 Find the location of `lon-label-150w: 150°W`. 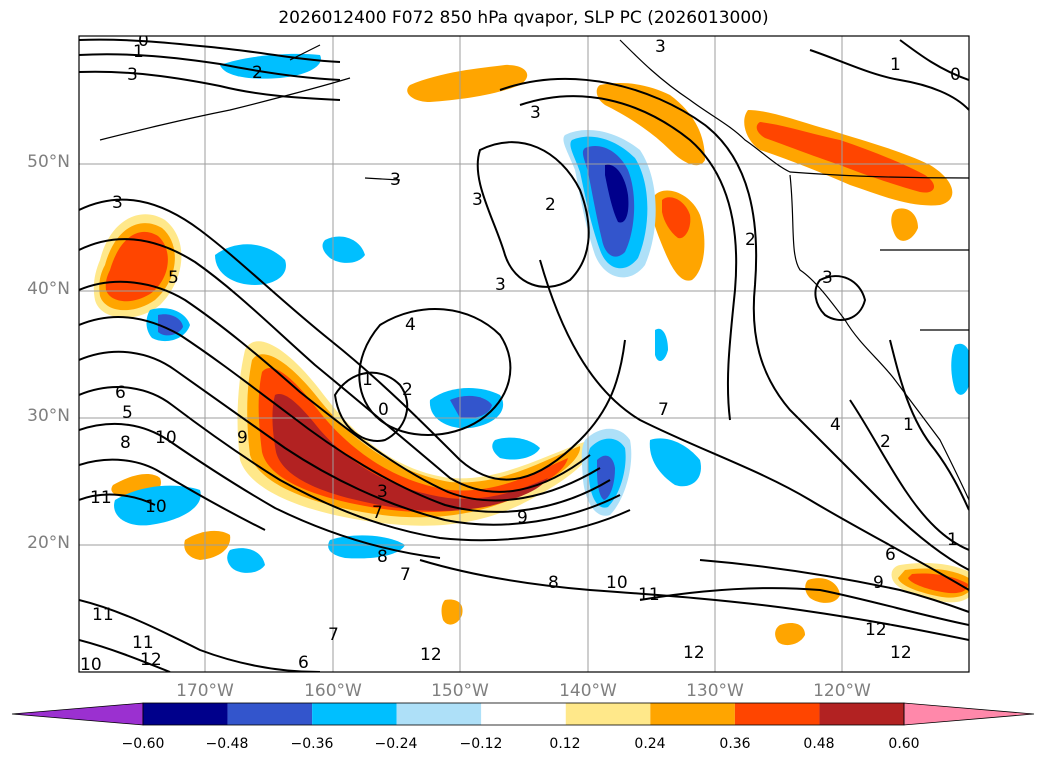

lon-label-150w: 150°W is located at coordinates (460, 691).